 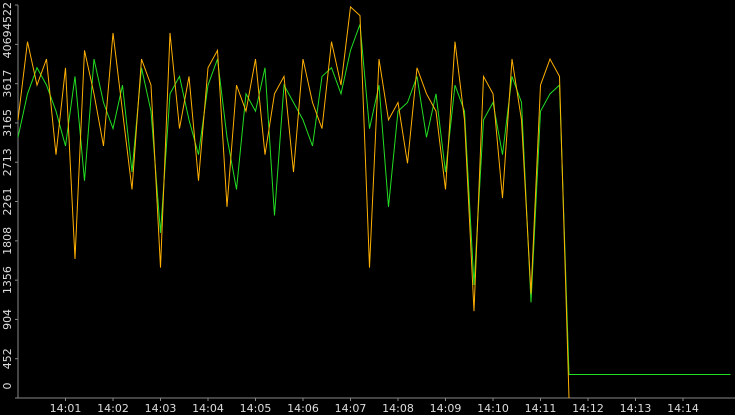 What do you see at coordinates (303, 408) in the screenshot?
I see `x-tick-label: 14:06` at bounding box center [303, 408].